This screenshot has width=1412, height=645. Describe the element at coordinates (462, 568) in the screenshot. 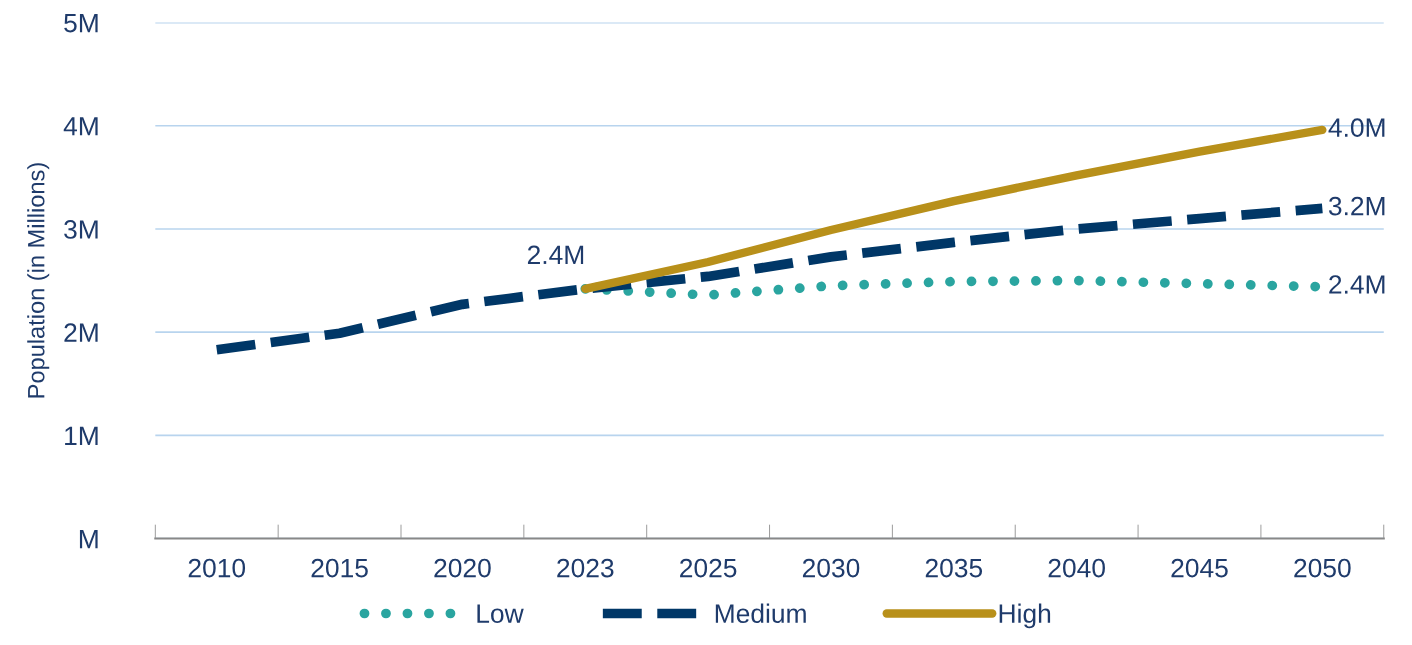

I see `x-tick-label: 2020` at that location.